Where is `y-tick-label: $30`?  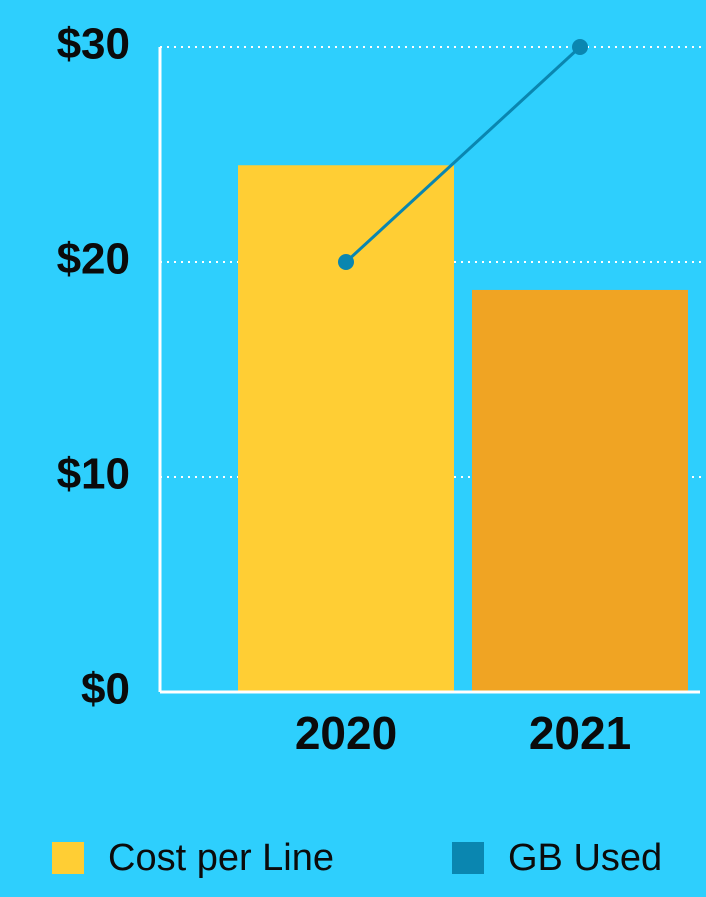
y-tick-label: $30 is located at coordinates (93, 44).